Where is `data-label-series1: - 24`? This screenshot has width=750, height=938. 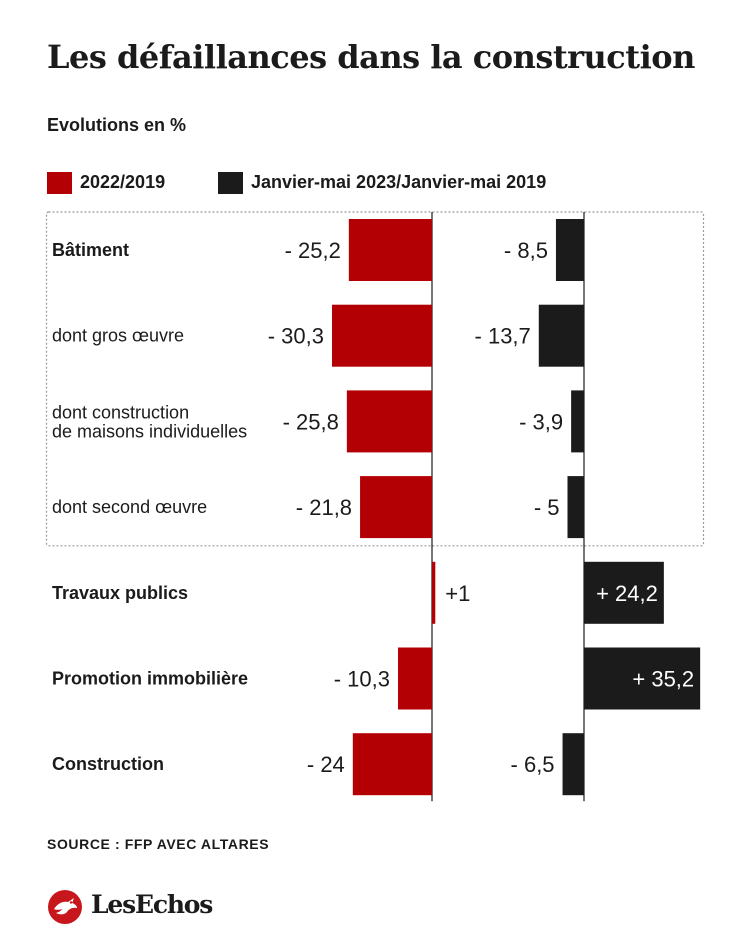
data-label-series1: - 24 is located at coordinates (326, 764).